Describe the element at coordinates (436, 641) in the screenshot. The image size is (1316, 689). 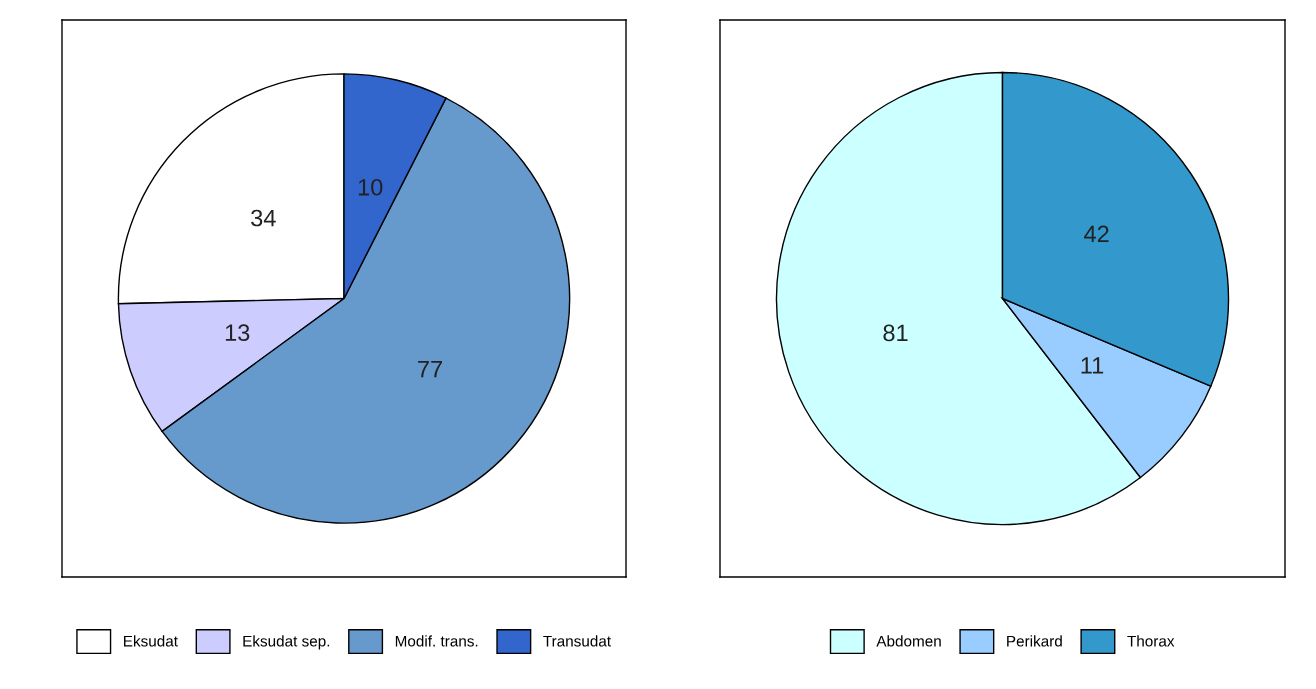
I see `legend-label: Modif. trans.` at that location.